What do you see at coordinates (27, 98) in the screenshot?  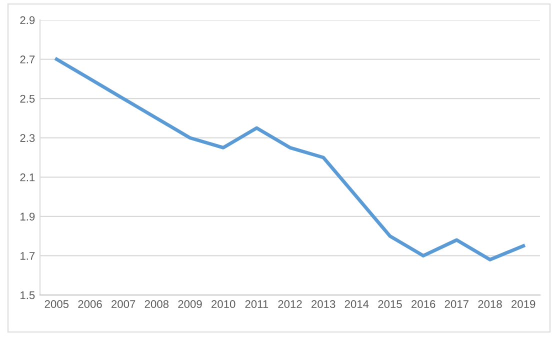 I see `y-tick-label: 2.5` at bounding box center [27, 98].